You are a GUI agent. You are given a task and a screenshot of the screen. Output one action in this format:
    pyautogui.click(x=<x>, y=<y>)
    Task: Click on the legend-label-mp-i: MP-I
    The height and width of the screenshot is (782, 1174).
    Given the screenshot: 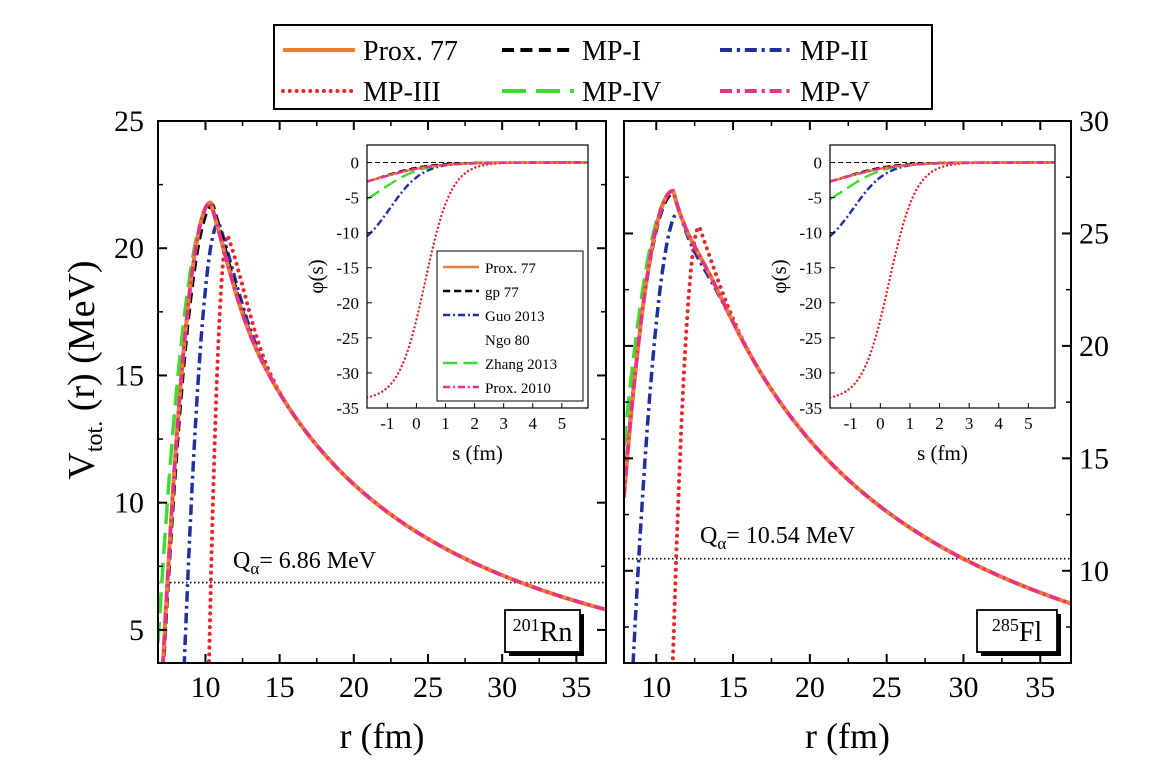 What is the action you would take?
    pyautogui.click(x=611, y=51)
    